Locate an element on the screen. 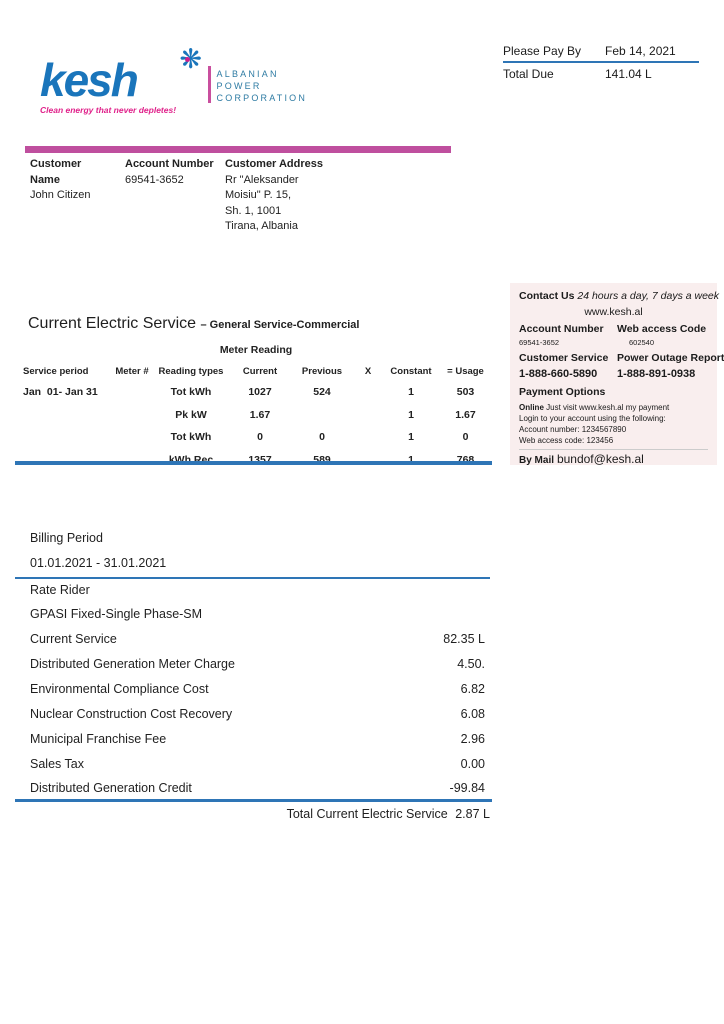  account-labels-row: Account Number Web access Code is located at coordinates (613, 329).